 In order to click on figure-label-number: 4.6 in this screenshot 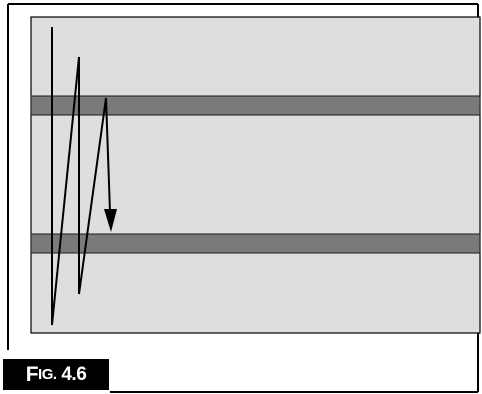, I will do `click(74, 374)`.